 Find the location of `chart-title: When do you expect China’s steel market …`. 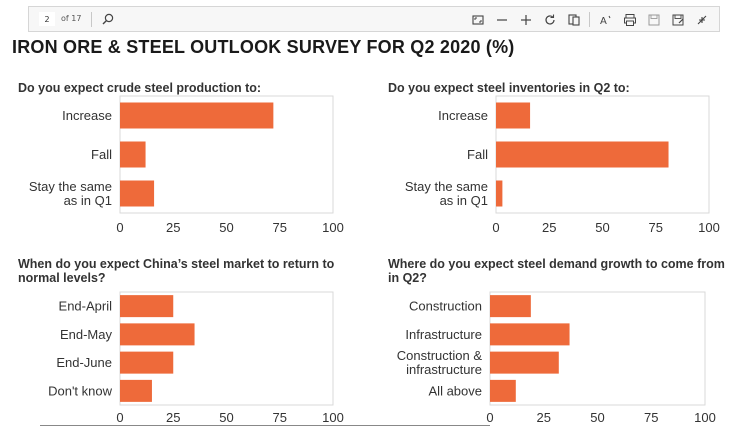

chart-title: When do you expect China’s steel market … is located at coordinates (176, 264).